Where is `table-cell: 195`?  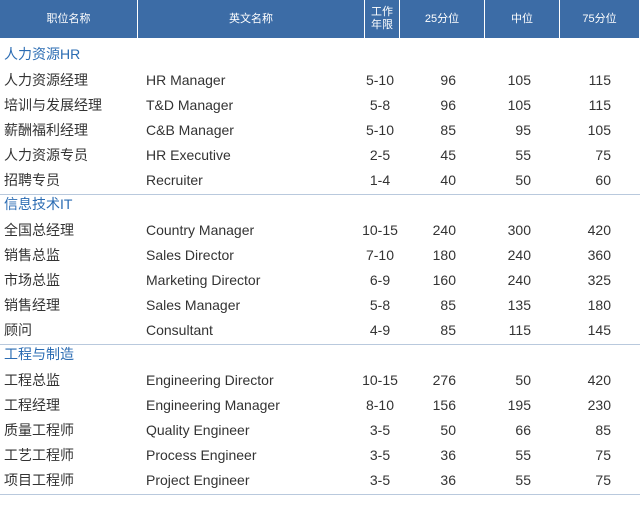
table-cell: 195 is located at coordinates (519, 405).